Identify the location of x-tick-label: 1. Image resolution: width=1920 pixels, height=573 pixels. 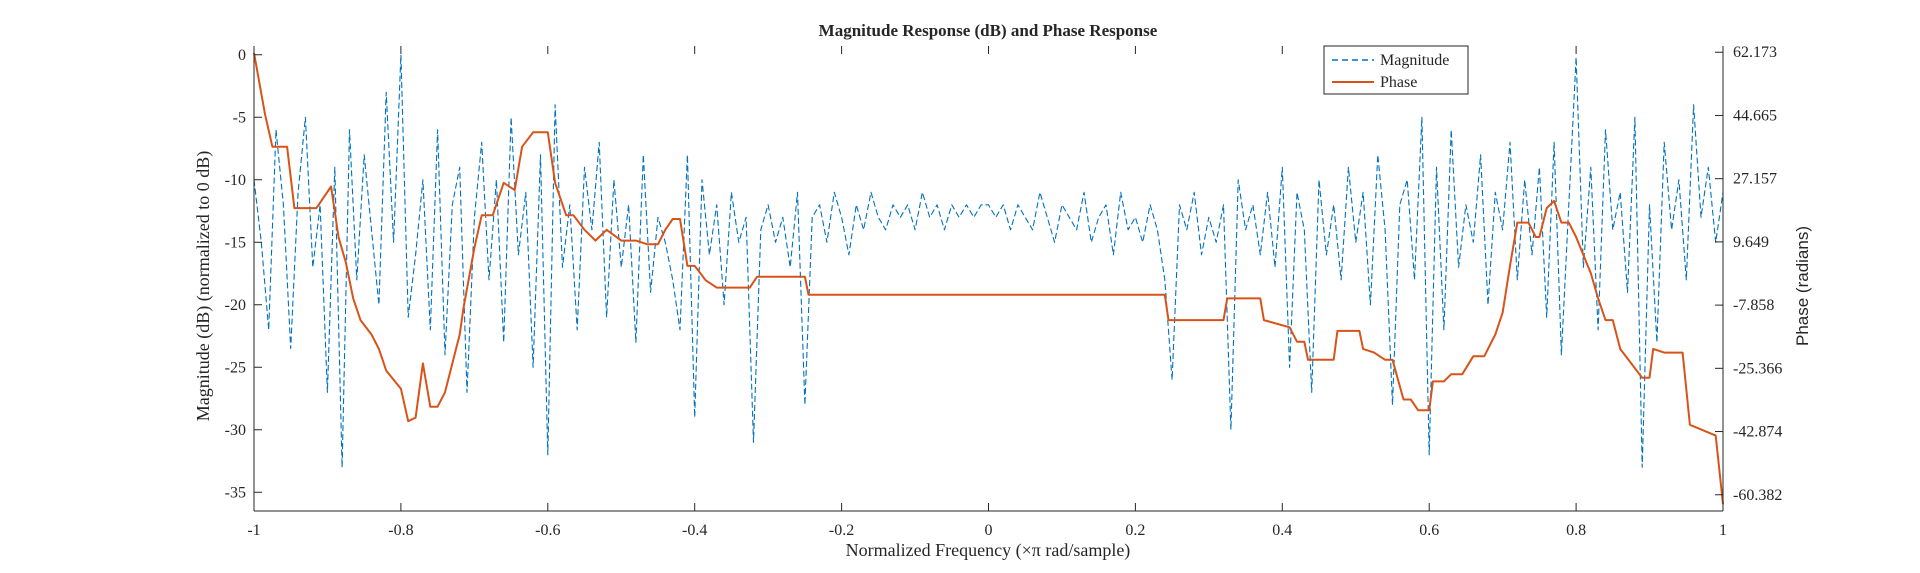
(1723, 530).